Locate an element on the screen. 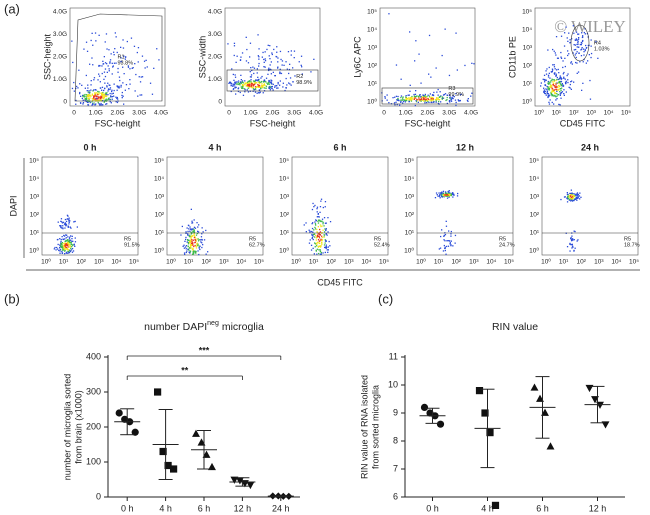  plot-title: 0 h is located at coordinates (89, 147).